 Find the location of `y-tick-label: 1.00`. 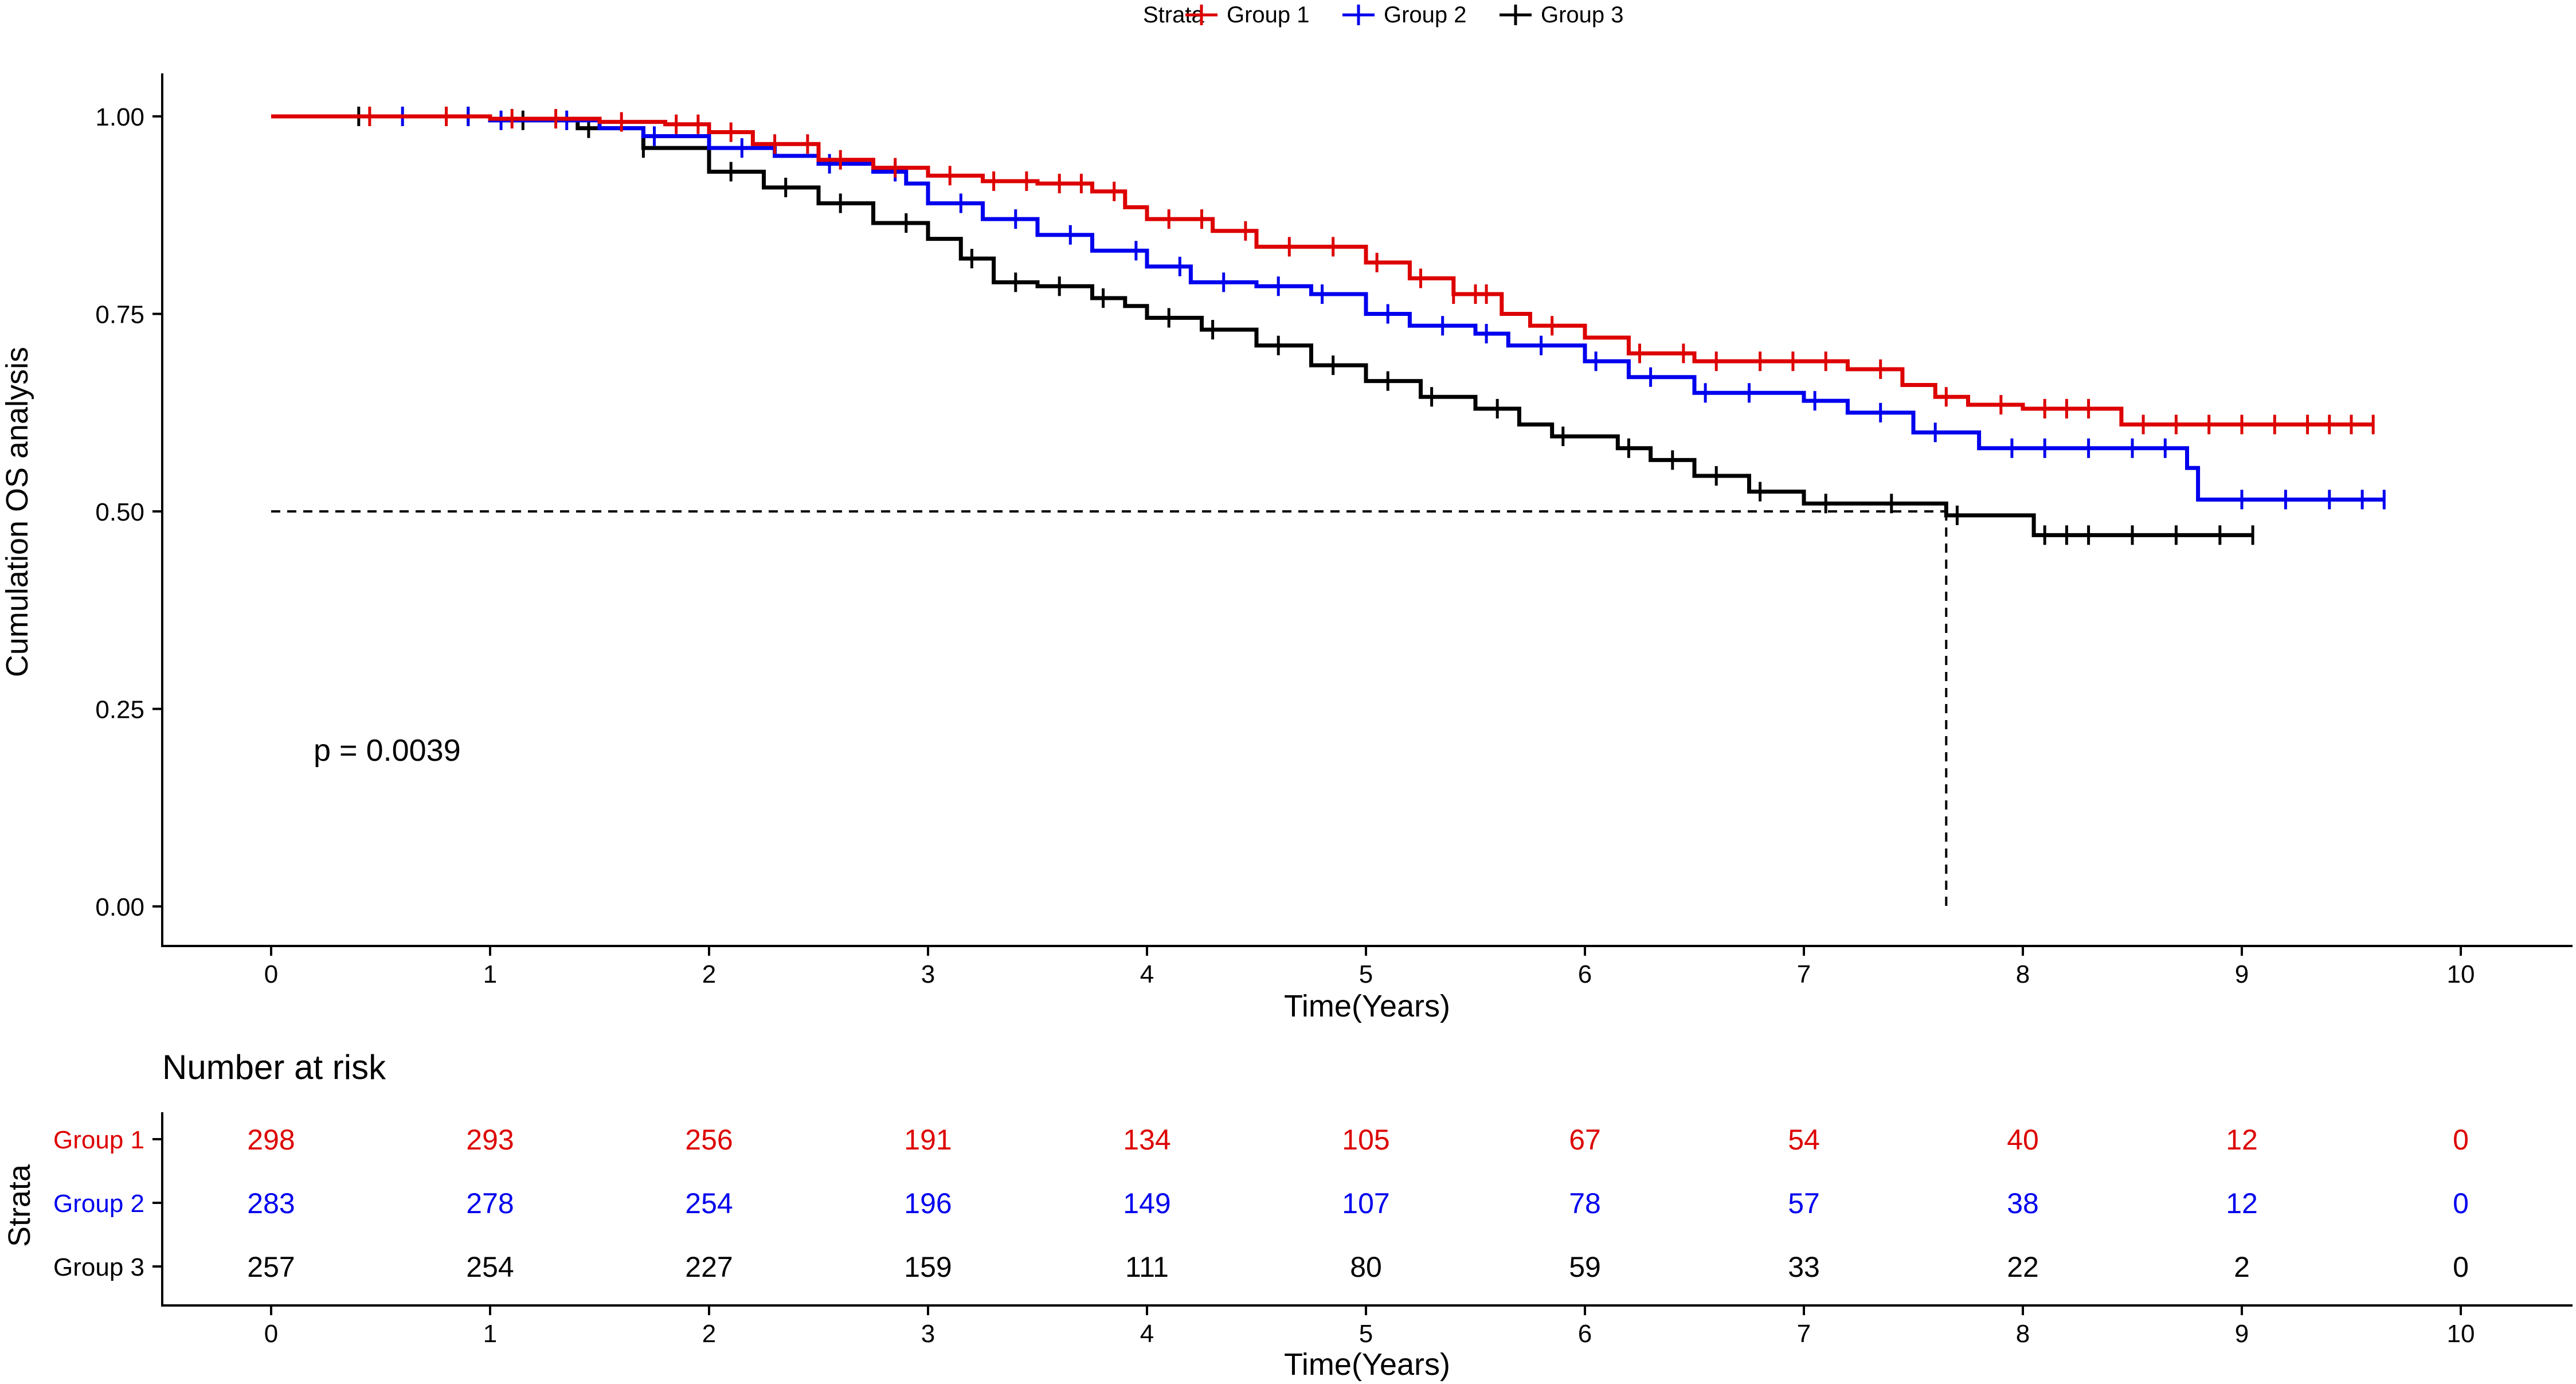

y-tick-label: 1.00 is located at coordinates (119, 117).